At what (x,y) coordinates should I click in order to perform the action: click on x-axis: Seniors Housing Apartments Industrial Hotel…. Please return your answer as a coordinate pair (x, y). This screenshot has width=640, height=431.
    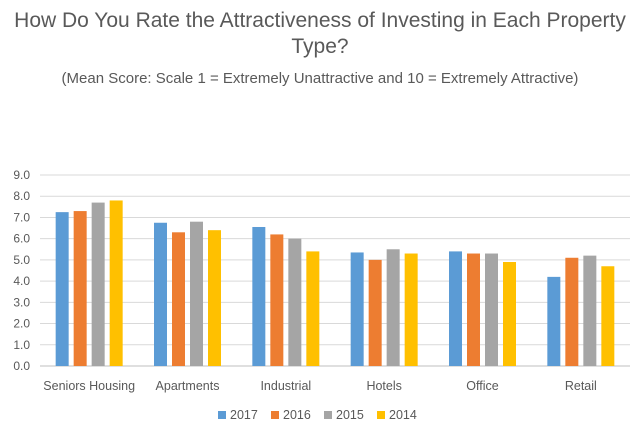
    Looking at the image, I should click on (320, 386).